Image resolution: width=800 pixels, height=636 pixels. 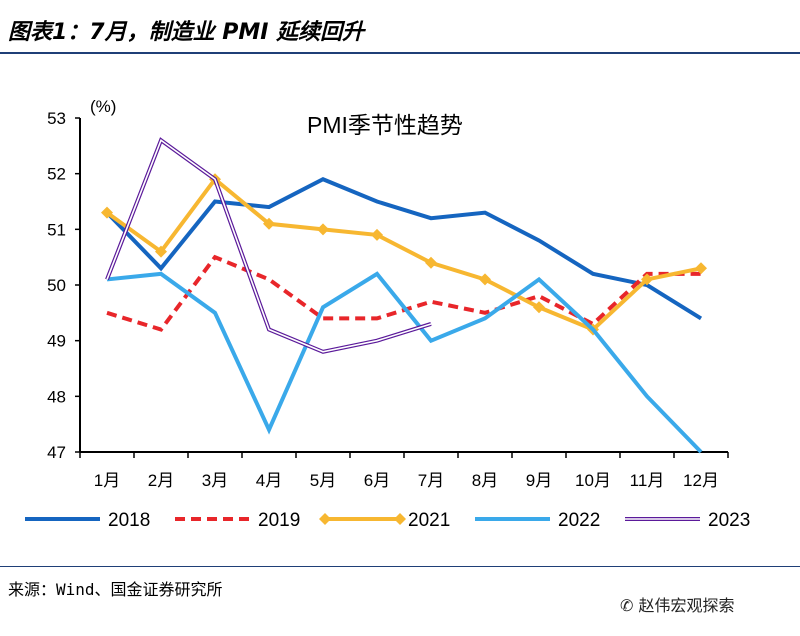 What do you see at coordinates (56, 118) in the screenshot?
I see `y-tick-label: 53` at bounding box center [56, 118].